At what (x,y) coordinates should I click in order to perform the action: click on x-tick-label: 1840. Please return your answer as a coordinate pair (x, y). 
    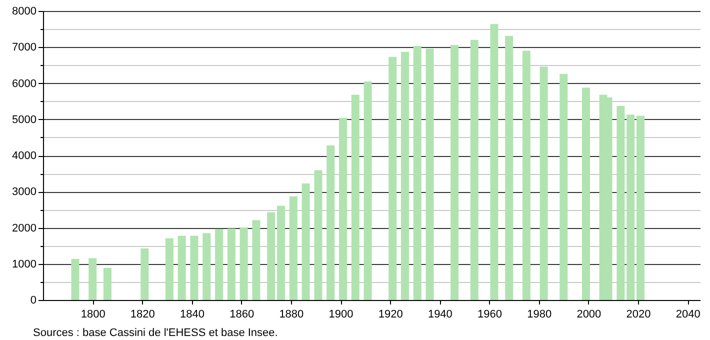
    Looking at the image, I should click on (192, 314).